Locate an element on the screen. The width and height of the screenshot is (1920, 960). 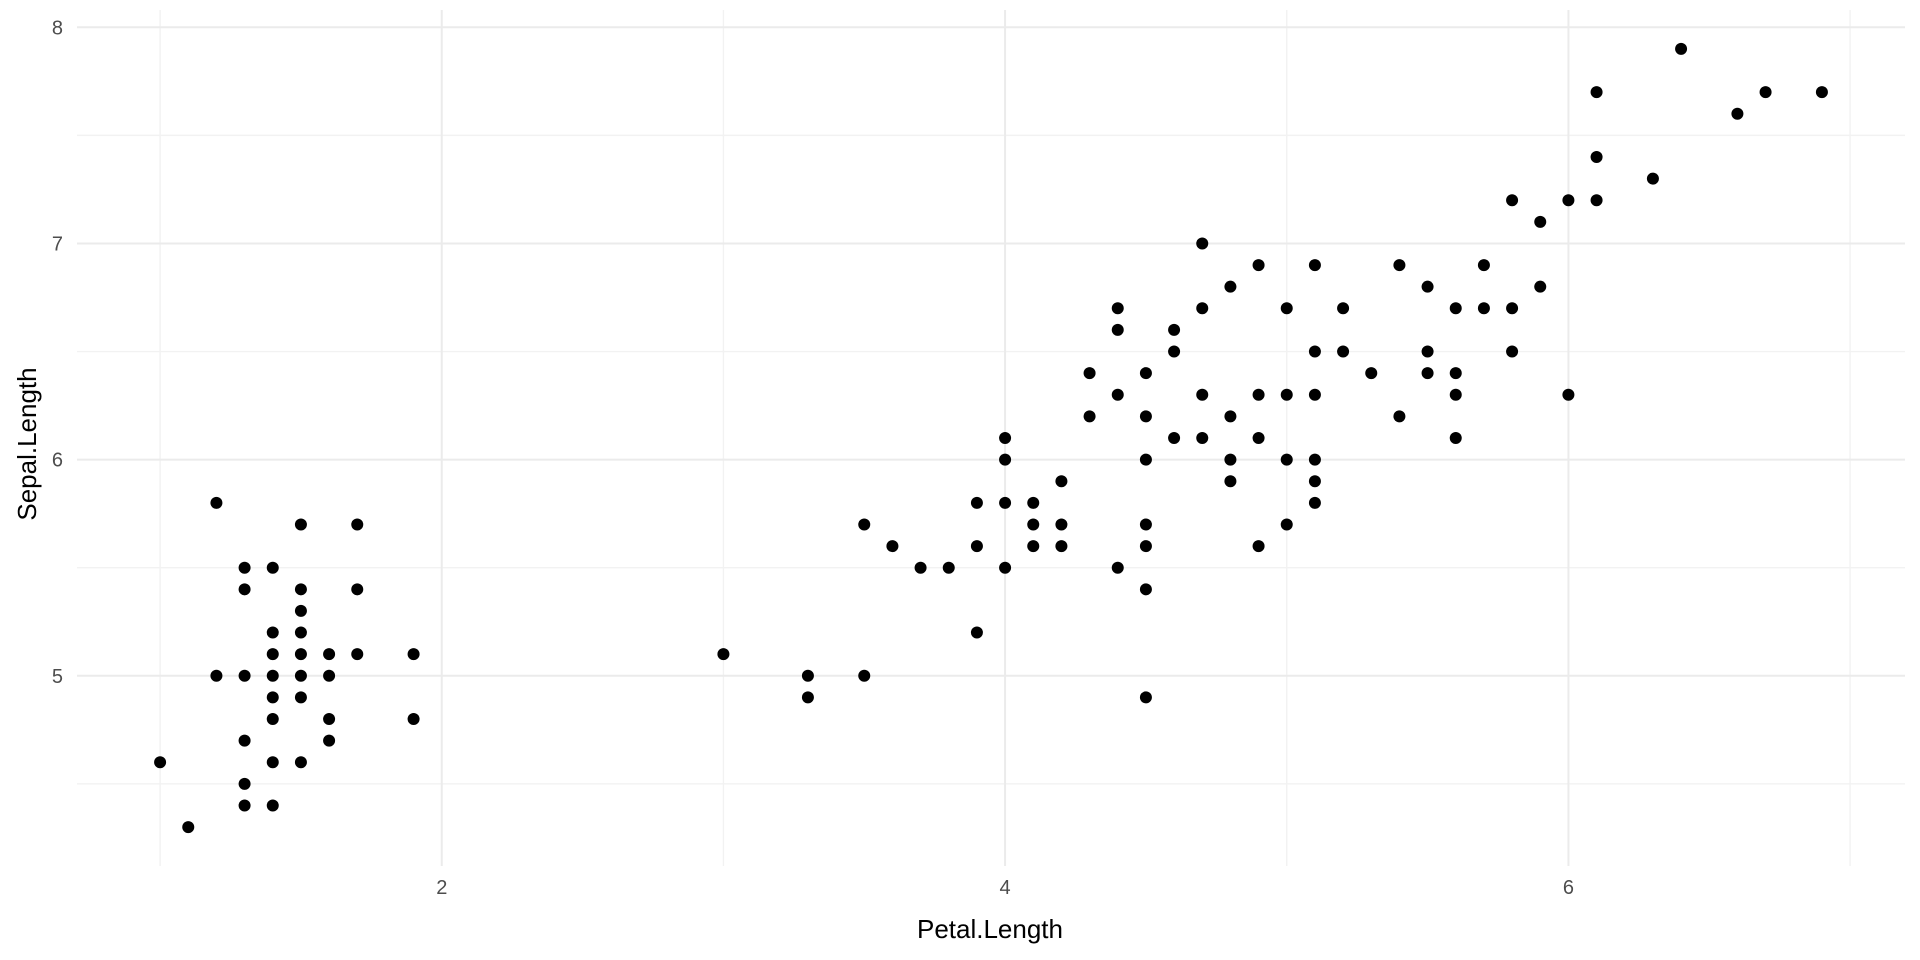
x-tick-label: 6 is located at coordinates (1568, 888).